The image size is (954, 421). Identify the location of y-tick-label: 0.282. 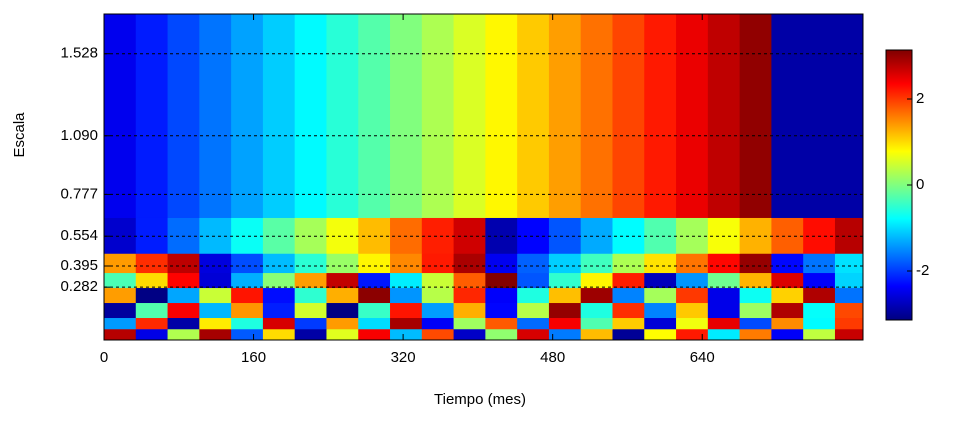
(79, 286).